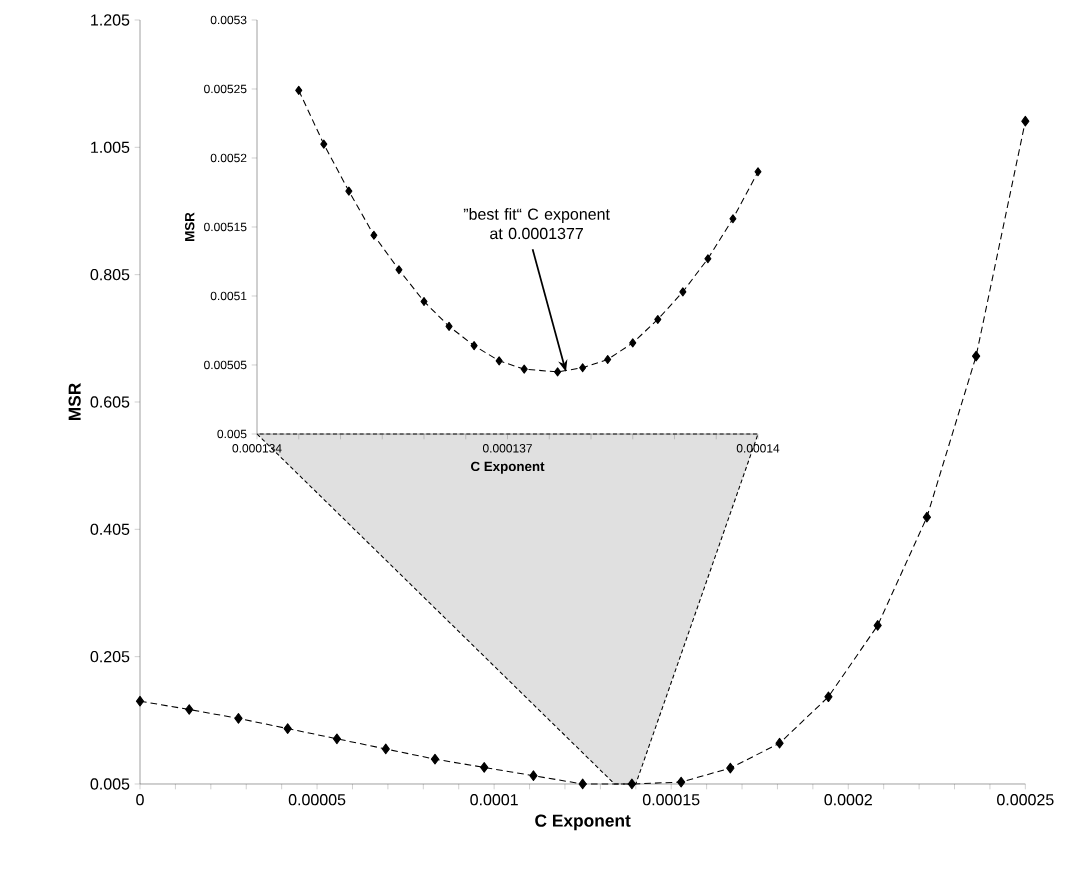 This screenshot has width=1066, height=873. Describe the element at coordinates (494, 800) in the screenshot. I see `x-tick-label: 0.0001` at that location.